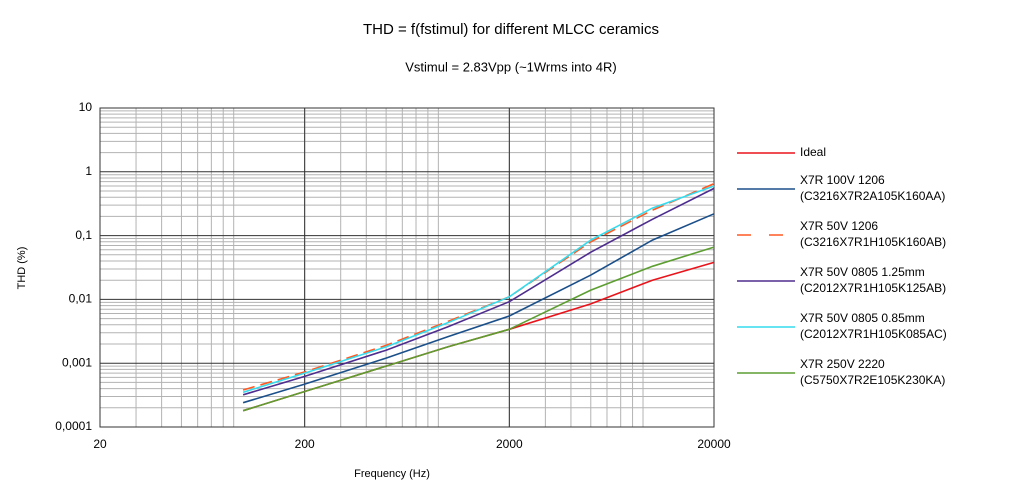 This screenshot has width=1028, height=501. Describe the element at coordinates (73, 426) in the screenshot. I see `y-tick-label: 0,0001` at that location.